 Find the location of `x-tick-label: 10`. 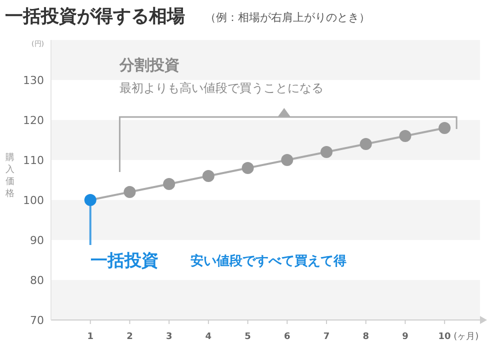

x-tick-label: 10 is located at coordinates (444, 337).